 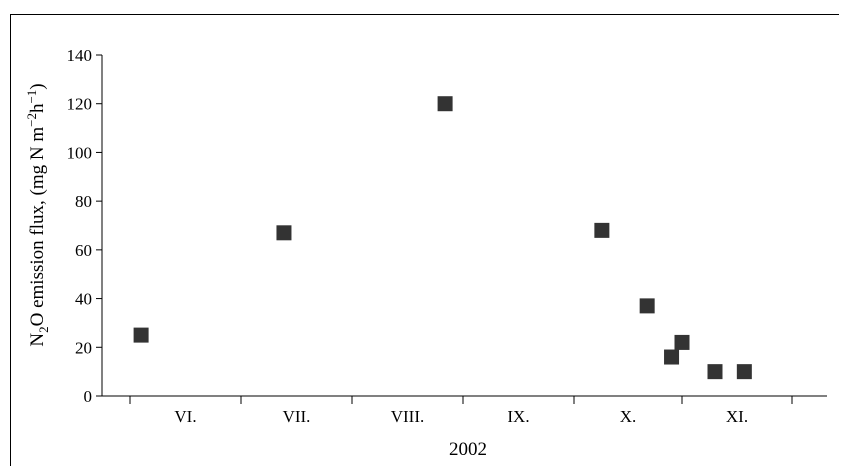 I want to click on y-tick-label: 20, so click(x=83, y=347).